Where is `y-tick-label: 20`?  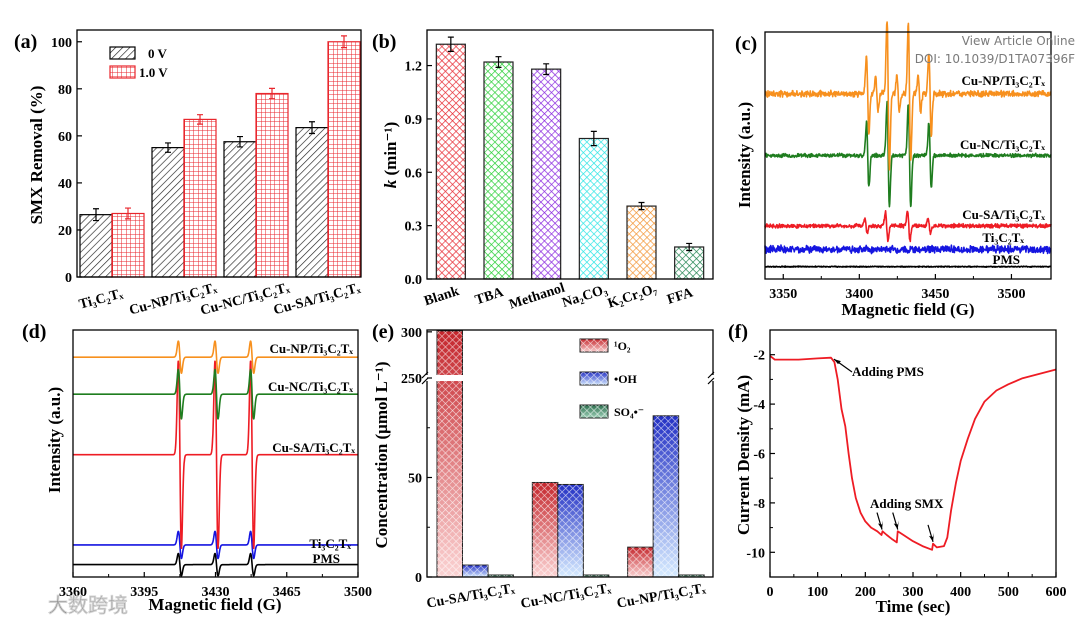
y-tick-label: 20 is located at coordinates (65, 231).